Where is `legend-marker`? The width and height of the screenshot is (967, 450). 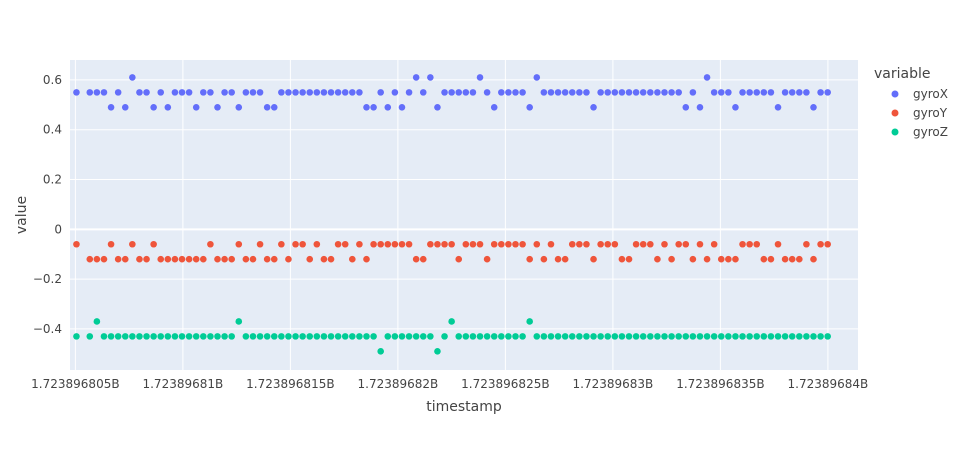
legend-marker is located at coordinates (895, 94).